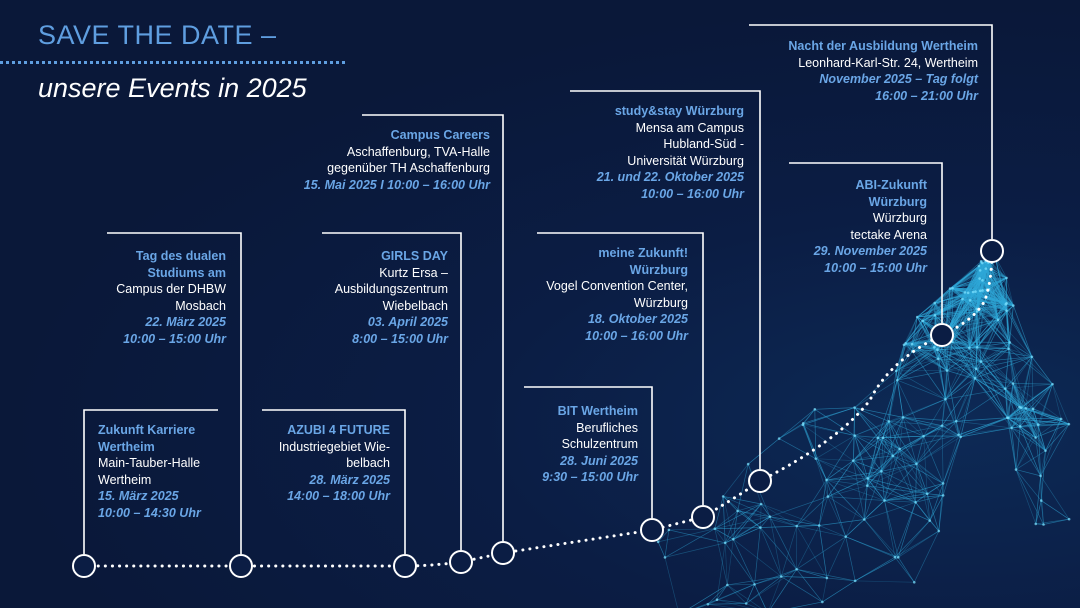 Image resolution: width=1080 pixels, height=608 pixels. I want to click on event-location: Mensa am Campus, so click(689, 127).